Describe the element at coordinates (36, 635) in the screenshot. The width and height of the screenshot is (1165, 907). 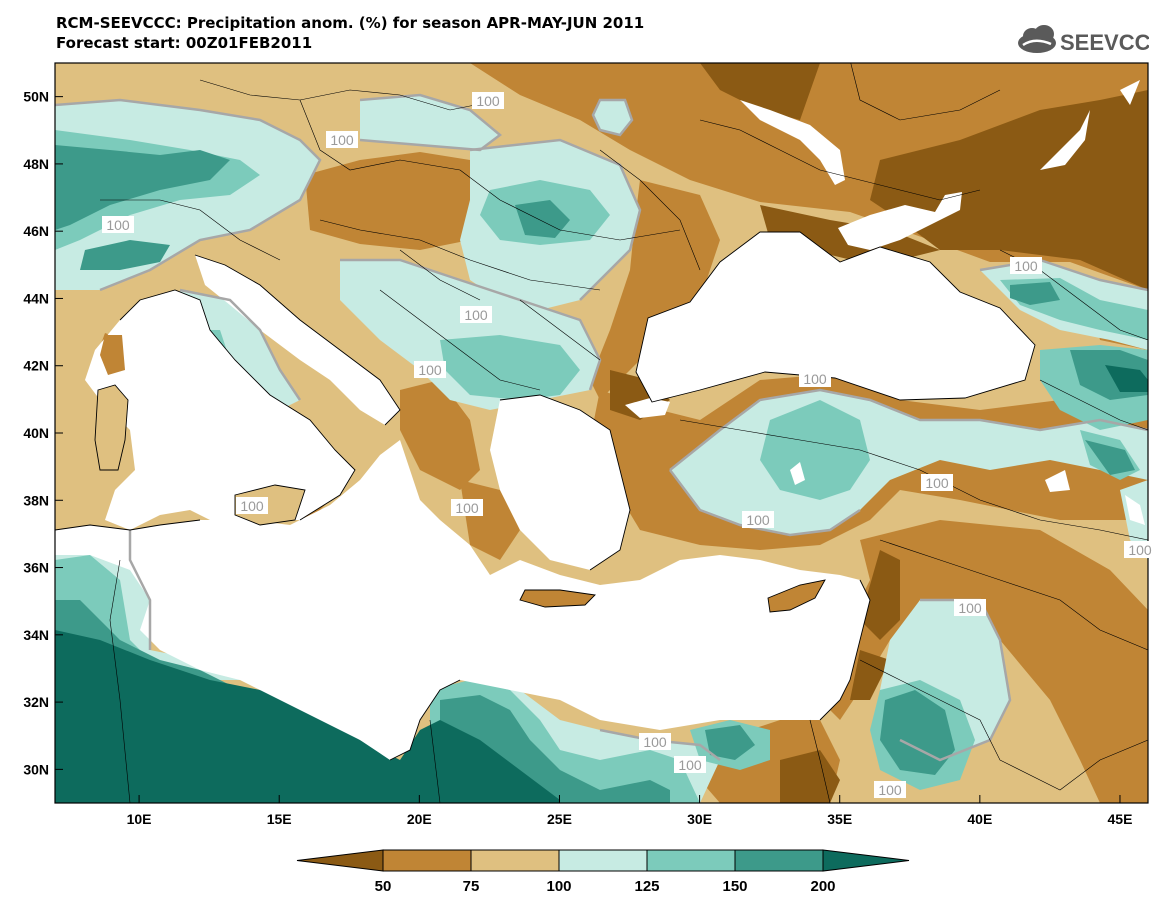
I see `y-tick-label: 34N` at that location.